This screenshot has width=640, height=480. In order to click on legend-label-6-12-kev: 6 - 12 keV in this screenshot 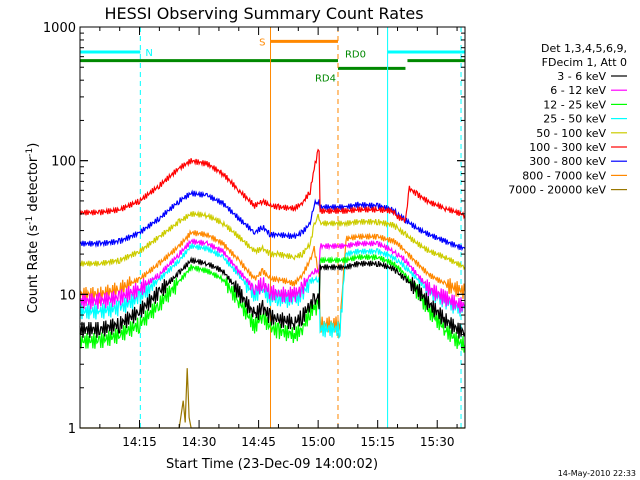, I will do `click(578, 90)`.